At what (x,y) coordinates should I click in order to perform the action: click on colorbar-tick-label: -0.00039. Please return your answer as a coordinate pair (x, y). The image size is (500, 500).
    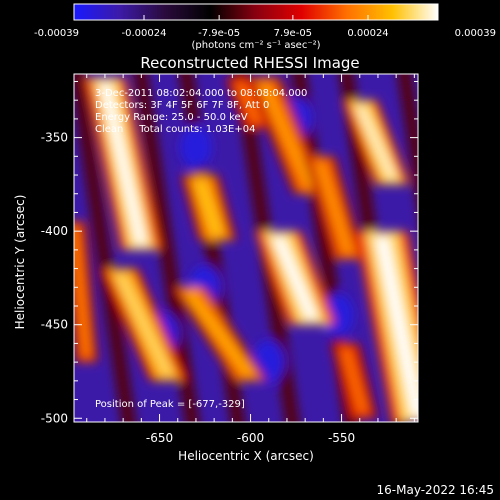
    Looking at the image, I should click on (56, 33).